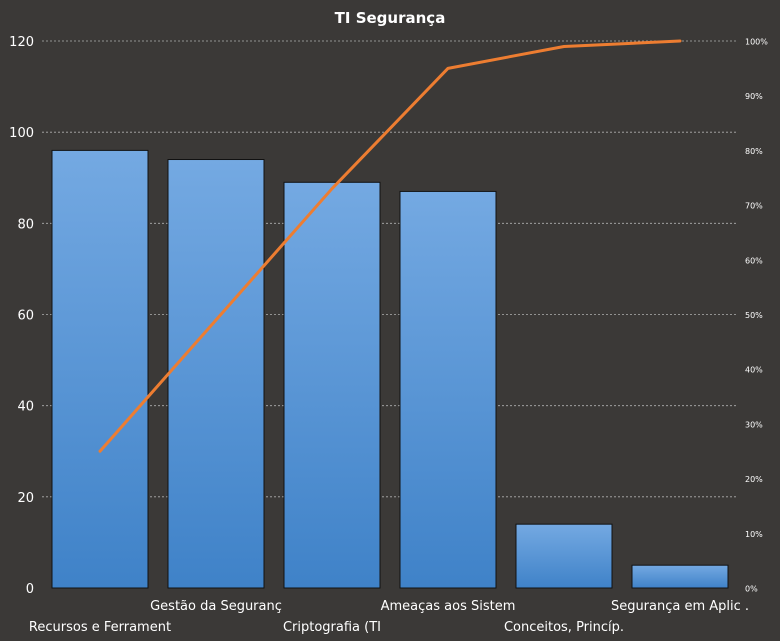 This screenshot has width=780, height=641. I want to click on y2-tick-label: 10%, so click(754, 534).